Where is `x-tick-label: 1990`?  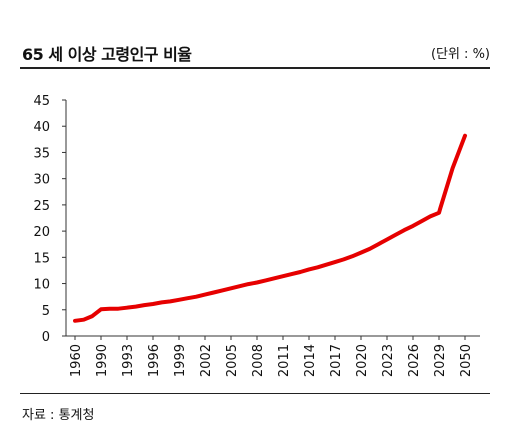 x-tick-label: 1990 is located at coordinates (102, 360).